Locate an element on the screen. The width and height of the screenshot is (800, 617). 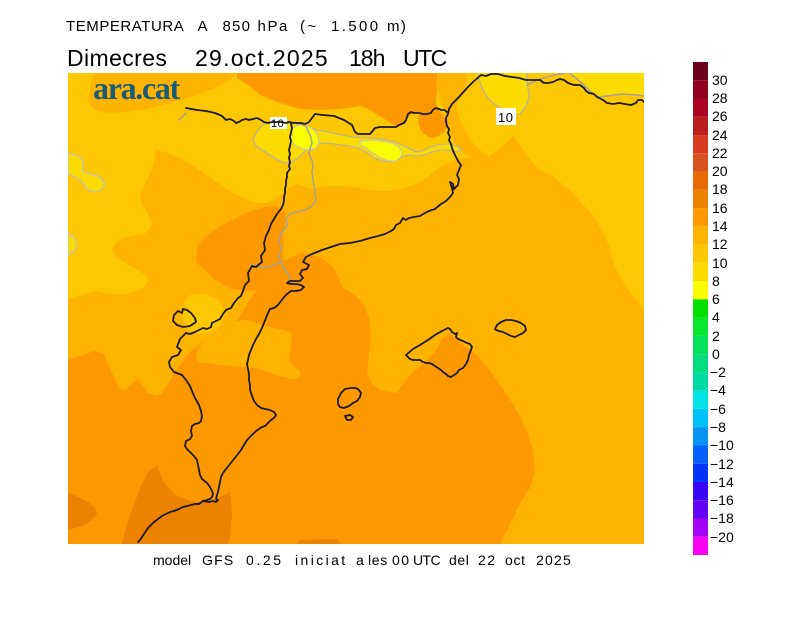
svg-text: 30 is located at coordinates (720, 80).